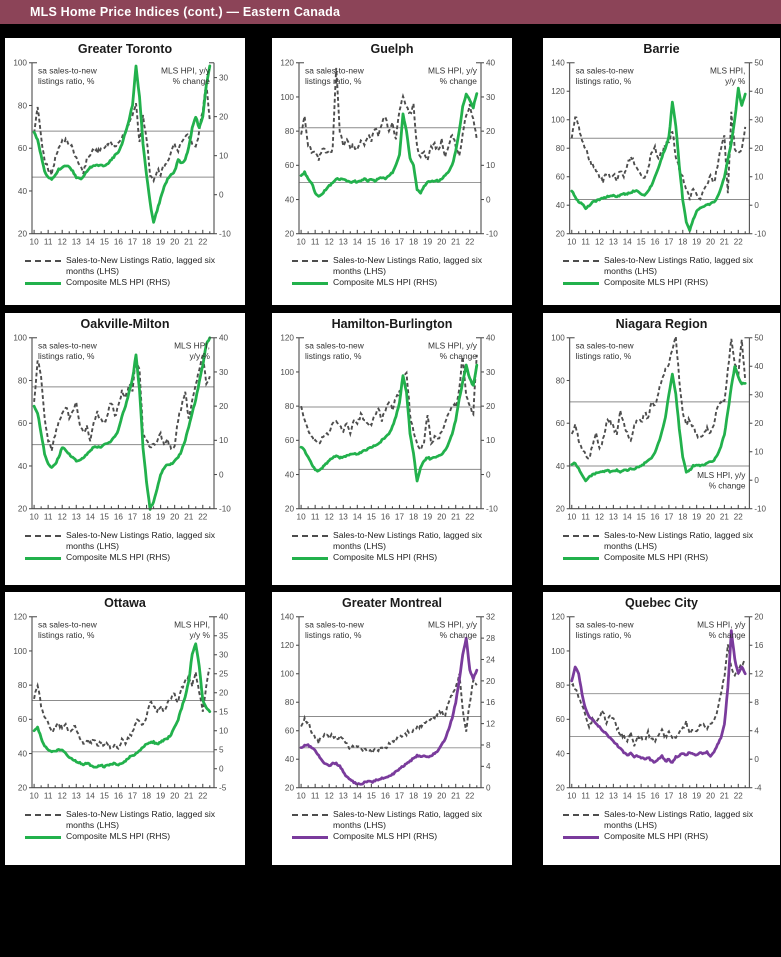 Image resolution: width=781 pixels, height=957 pixels. I want to click on svg-text: 21, so click(456, 795).